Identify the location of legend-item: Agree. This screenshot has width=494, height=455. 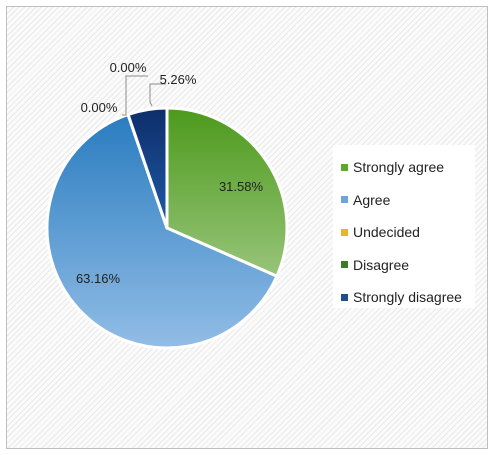
(408, 200).